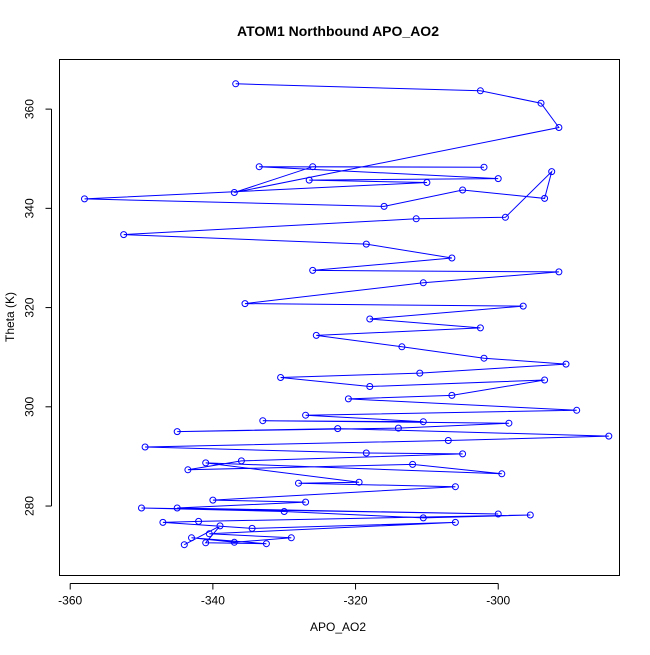 The image size is (650, 655). I want to click on y-tick-label: 340, so click(30, 208).